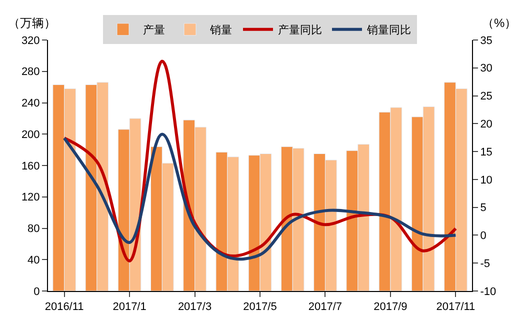  What do you see at coordinates (388, 30) in the screenshot?
I see `legend-label: 销量同比` at bounding box center [388, 30].